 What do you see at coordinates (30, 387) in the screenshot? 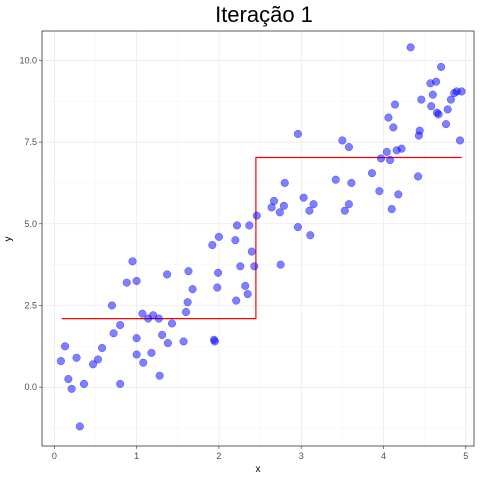
I see `y-tick-label: 0.0` at bounding box center [30, 387].